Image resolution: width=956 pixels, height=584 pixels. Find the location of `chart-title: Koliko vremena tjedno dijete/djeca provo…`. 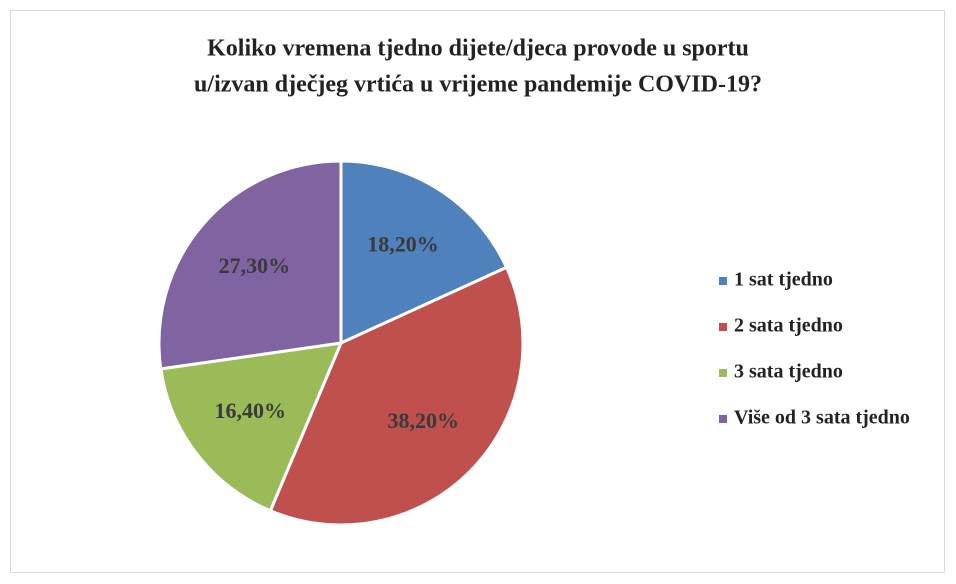

chart-title: Koliko vremena tjedno dijete/djeca provo… is located at coordinates (478, 49).